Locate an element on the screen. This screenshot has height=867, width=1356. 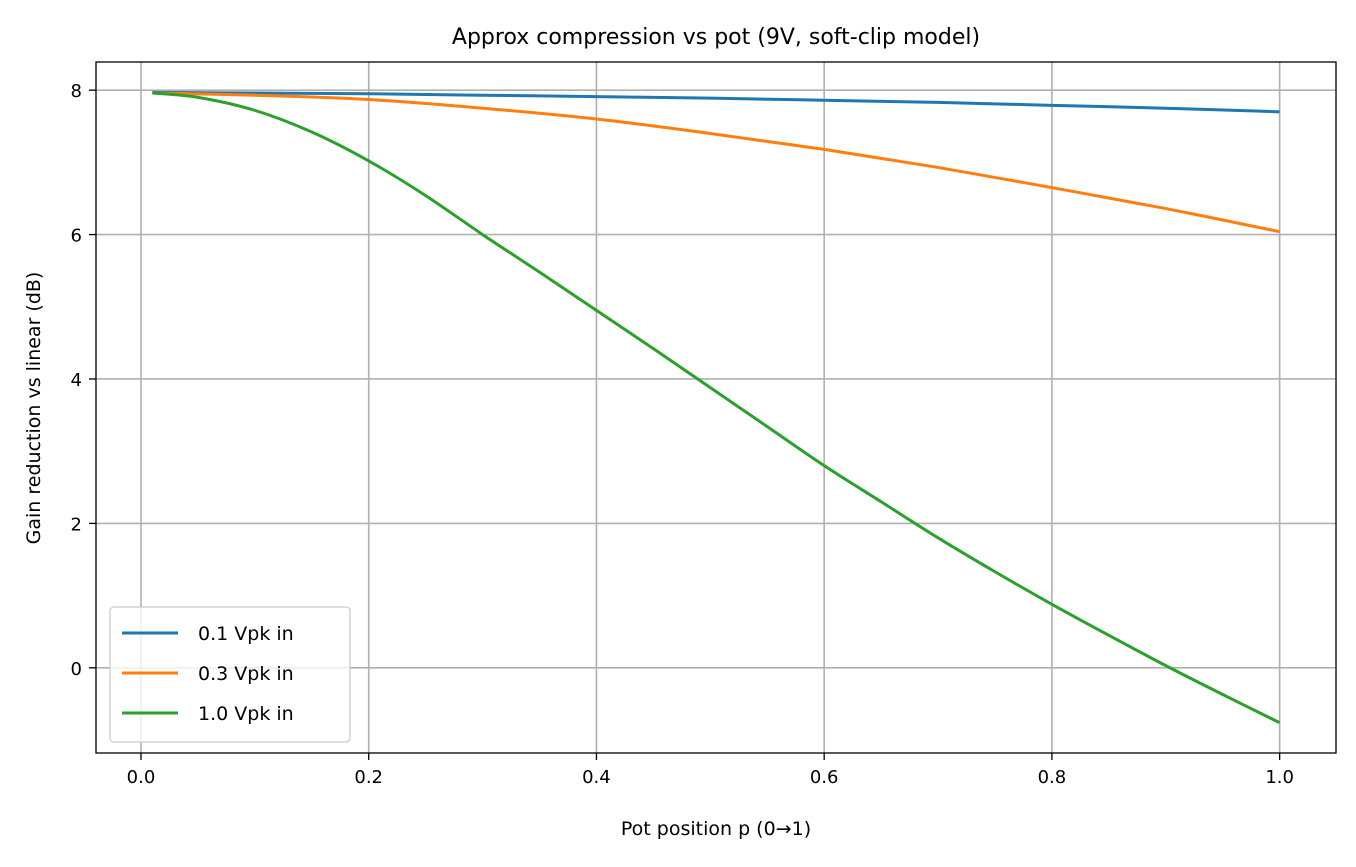
x-tick-label: 1.0 is located at coordinates (1279, 777).